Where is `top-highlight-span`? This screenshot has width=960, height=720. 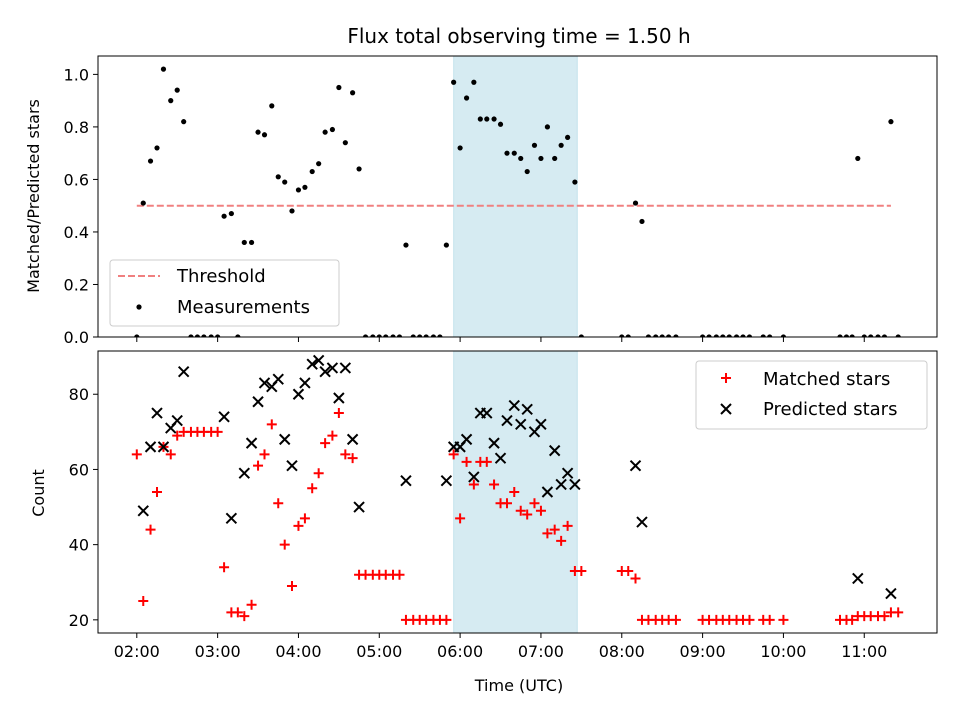
top-highlight-span is located at coordinates (515, 196).